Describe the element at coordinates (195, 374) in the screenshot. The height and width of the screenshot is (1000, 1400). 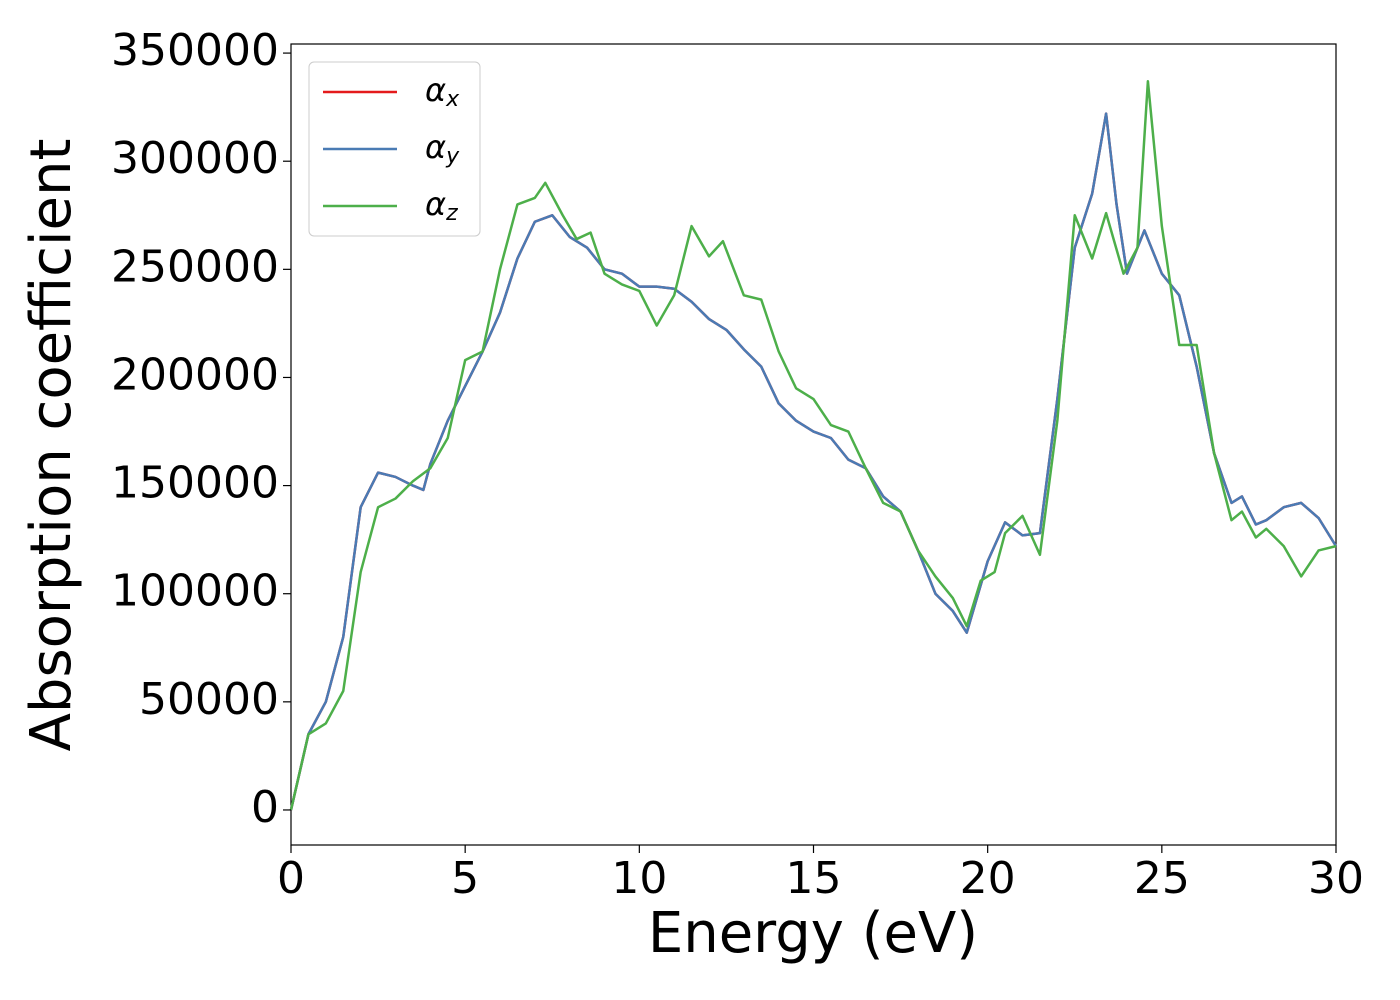
I see `y-tick-label: 200000` at that location.